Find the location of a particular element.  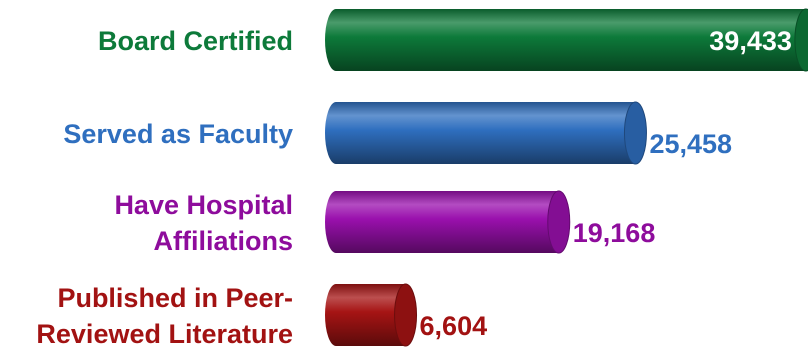

value-label: 19,168 is located at coordinates (614, 233).